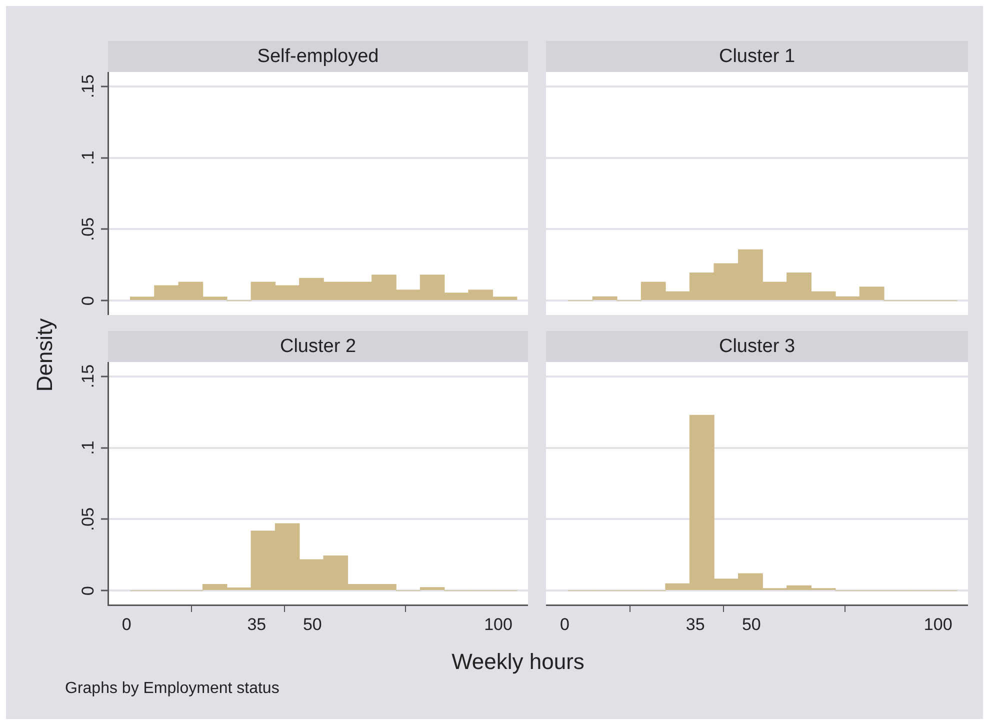 This screenshot has width=989, height=725. What do you see at coordinates (757, 346) in the screenshot?
I see `chart-title: Cluster 3` at bounding box center [757, 346].